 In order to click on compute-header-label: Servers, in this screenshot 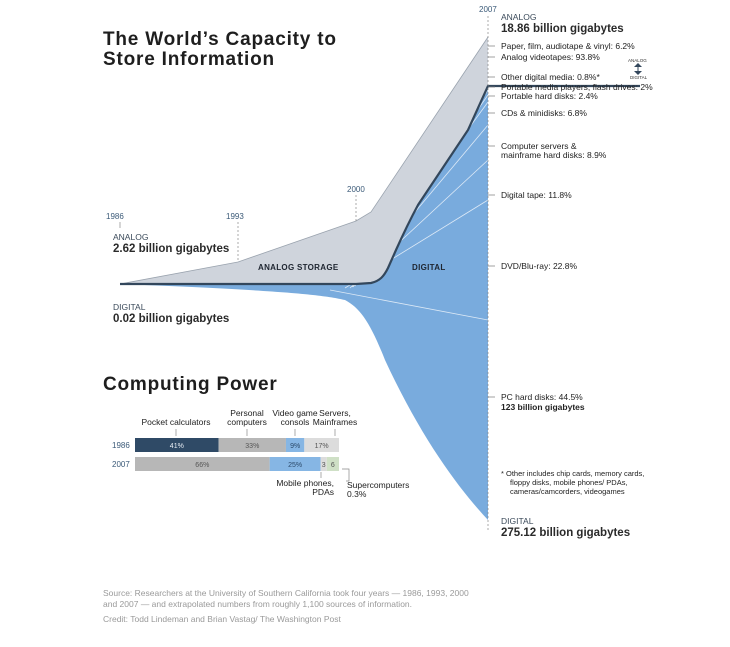, I will do `click(335, 413)`.